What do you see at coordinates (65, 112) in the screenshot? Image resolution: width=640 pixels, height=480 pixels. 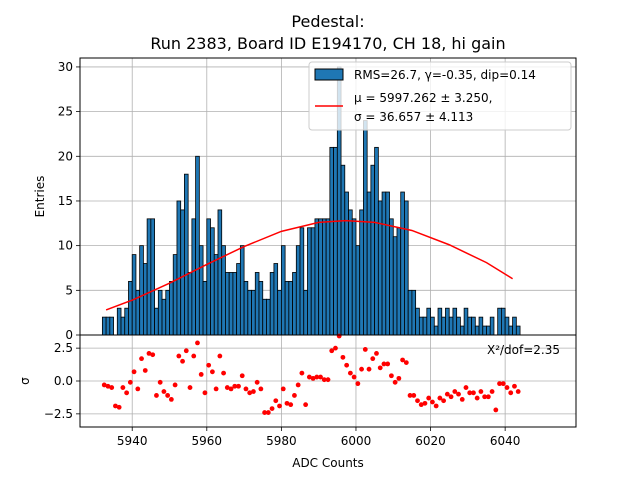 I see `histogram-y-tick-label: 25` at bounding box center [65, 112].